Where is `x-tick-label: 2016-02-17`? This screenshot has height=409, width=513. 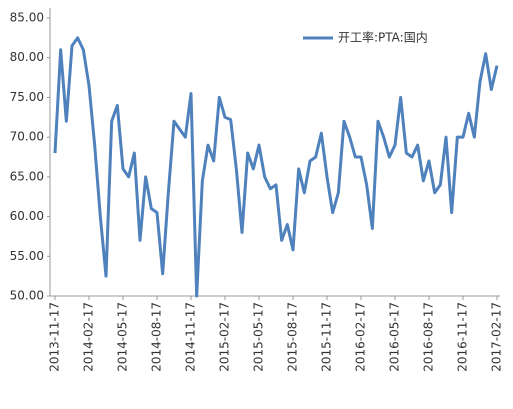 x-tick-label: 2016-02-17 is located at coordinates (361, 337).